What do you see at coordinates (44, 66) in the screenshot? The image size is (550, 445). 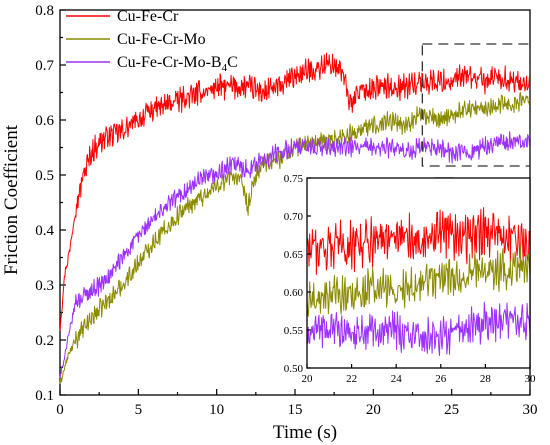 I see `y-tick-label: 0.7` at bounding box center [44, 66].